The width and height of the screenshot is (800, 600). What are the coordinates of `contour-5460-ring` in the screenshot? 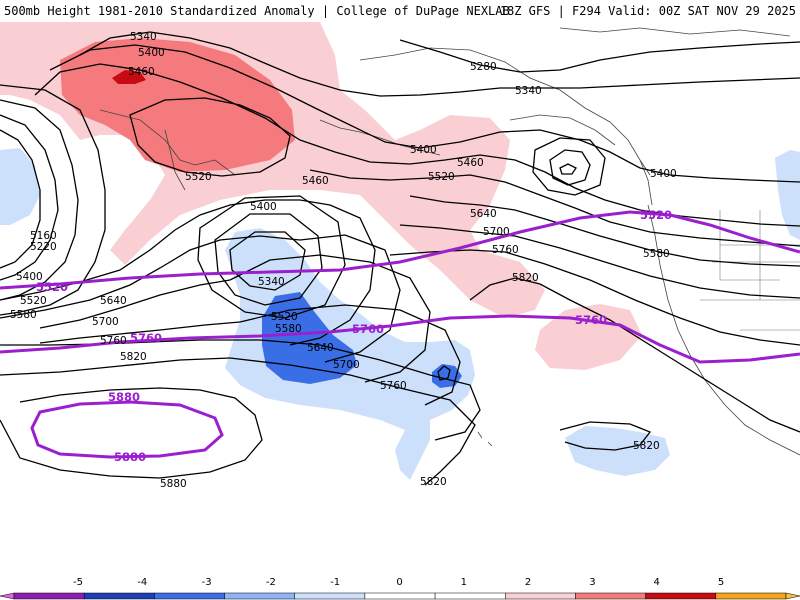 It's located at (569, 166).